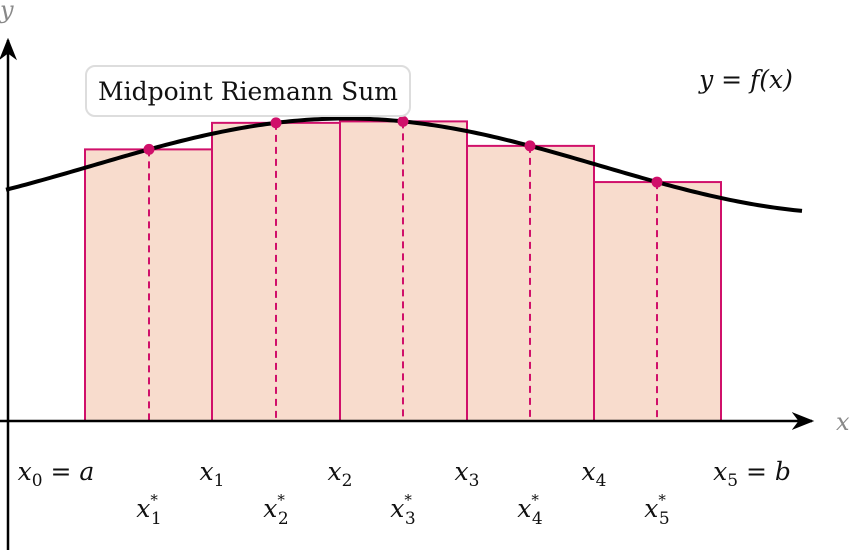 The image size is (851, 550). I want to click on diagram-title: Midpoint Riemann Sum, so click(248, 91).